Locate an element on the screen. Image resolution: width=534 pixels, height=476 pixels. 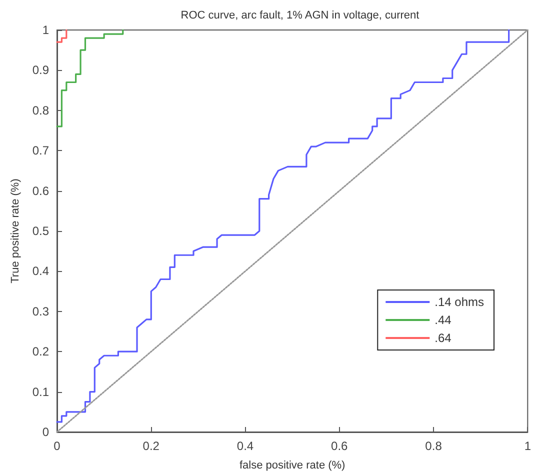
y-tick-label: 0.3 is located at coordinates (41, 311).